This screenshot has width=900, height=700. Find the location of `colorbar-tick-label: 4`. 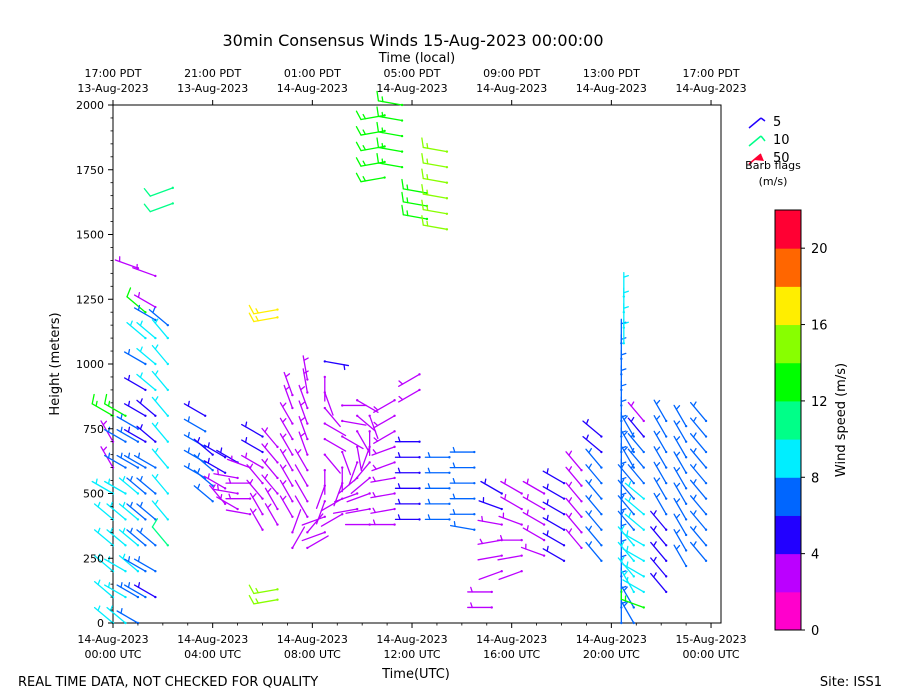

colorbar-tick-label: 4 is located at coordinates (815, 555).